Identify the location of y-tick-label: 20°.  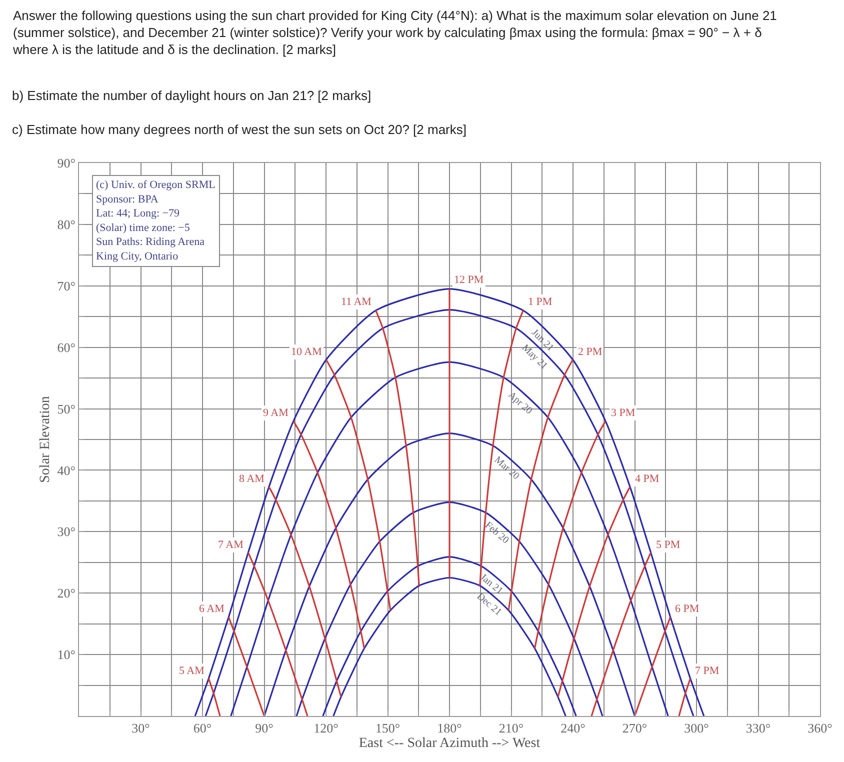
(66, 593).